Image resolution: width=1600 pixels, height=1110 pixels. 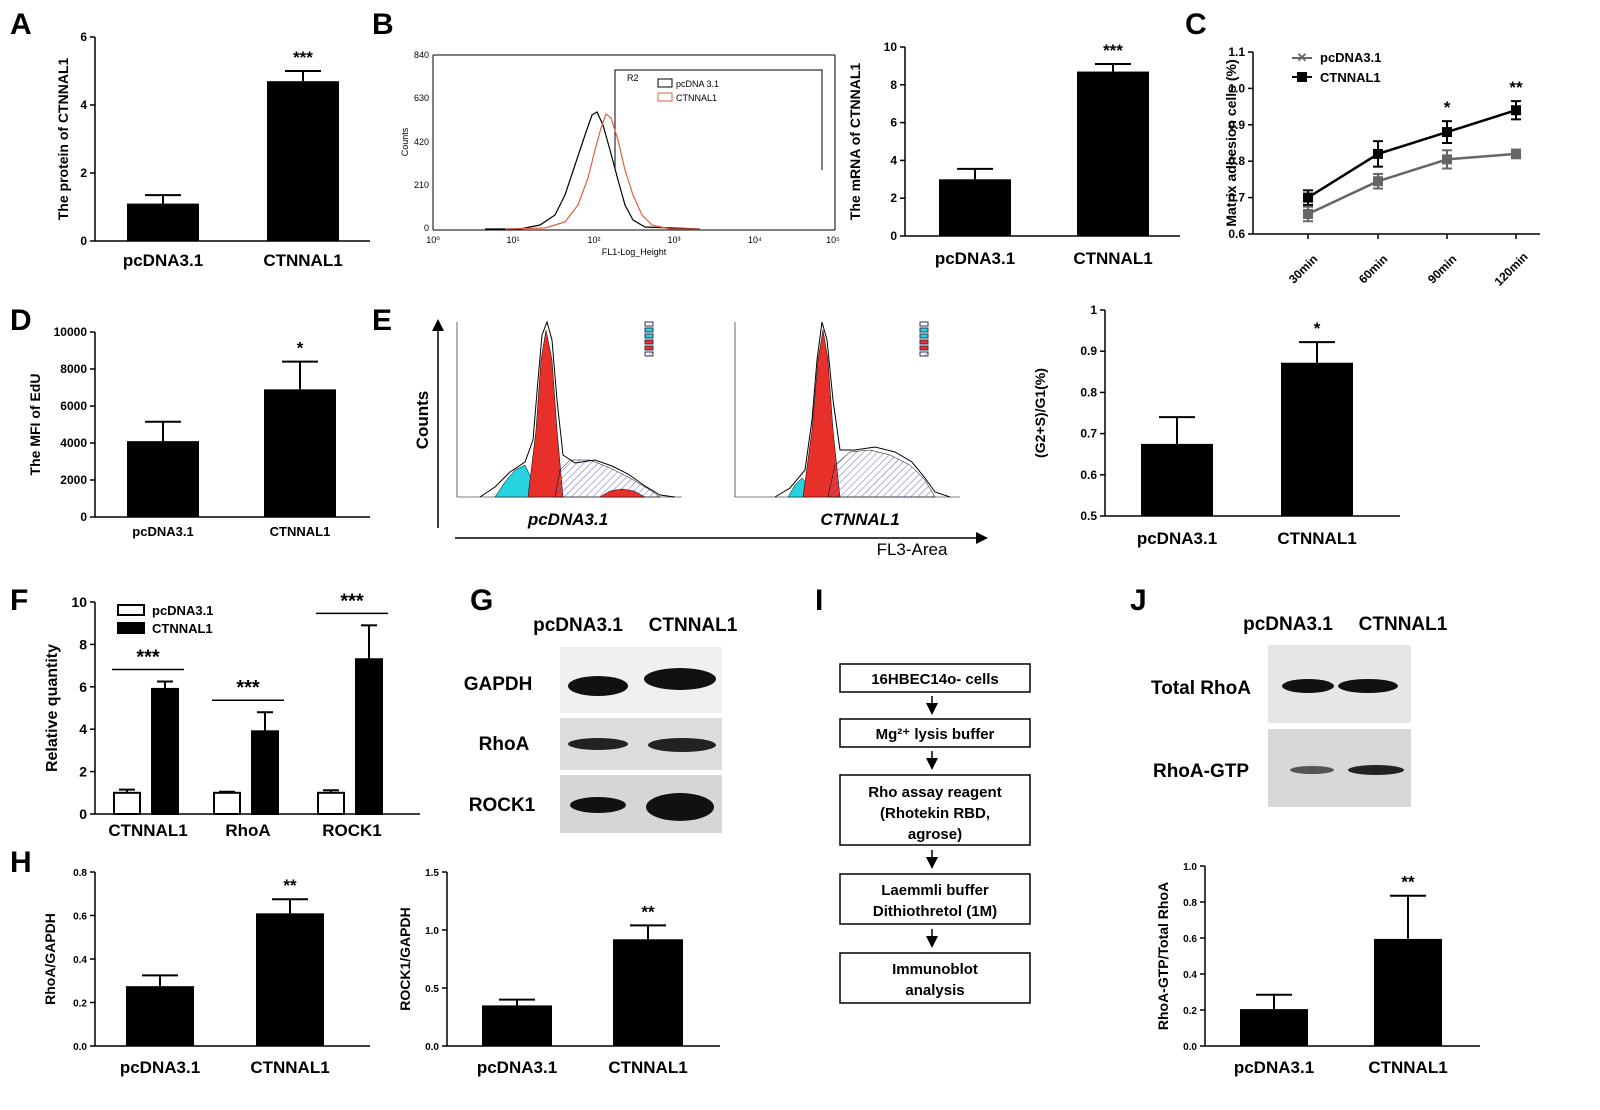 I want to click on flow-b-xtick: 10², so click(x=593, y=240).